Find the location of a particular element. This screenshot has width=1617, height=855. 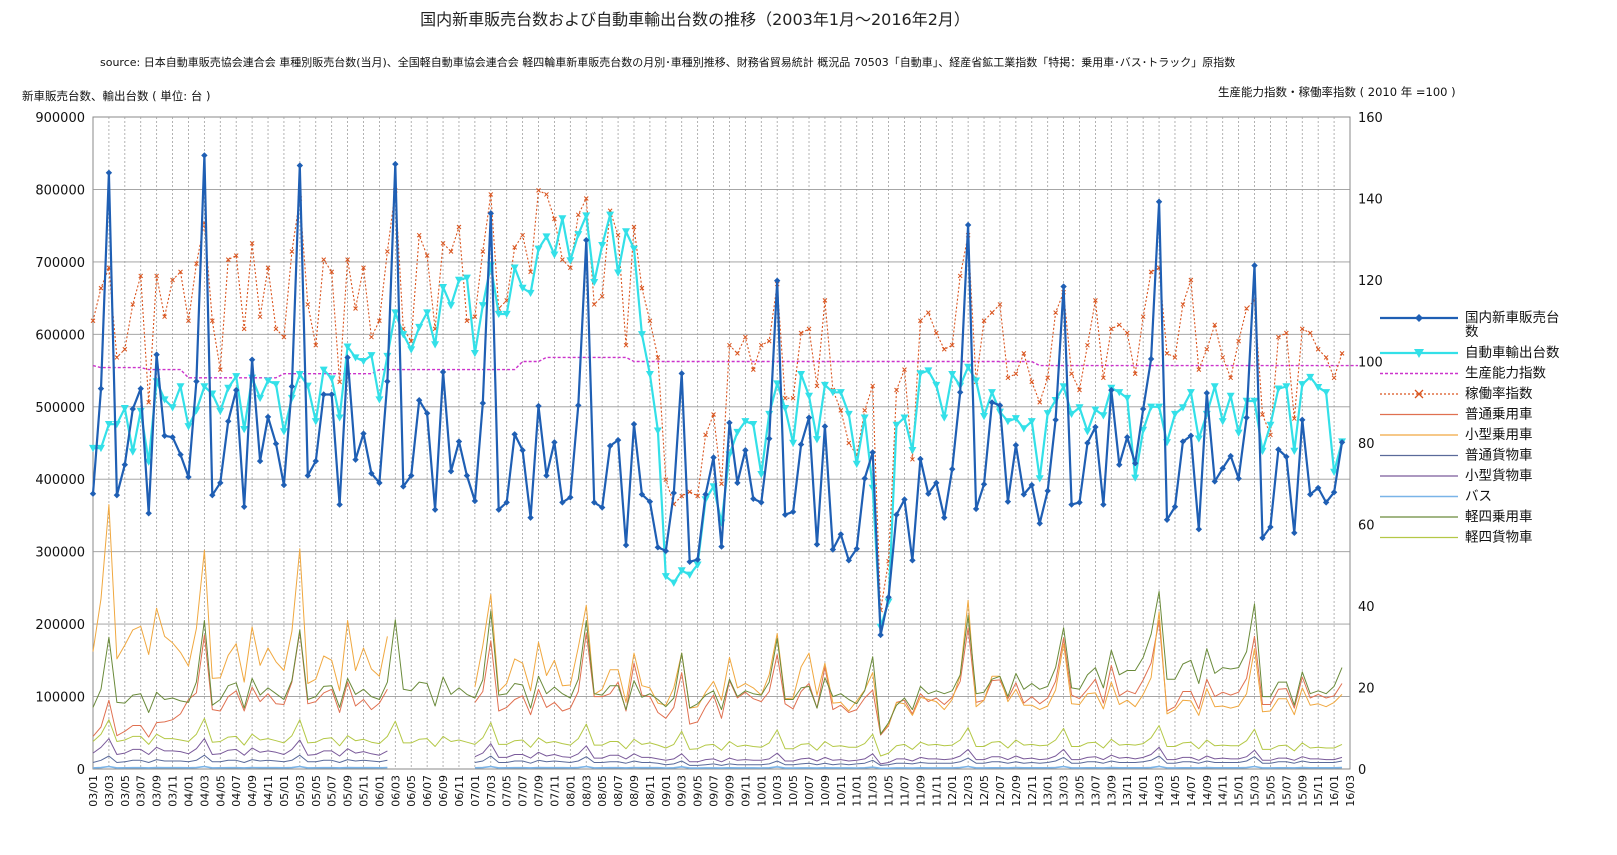

x-tick-label: 05/09 is located at coordinates (348, 791).